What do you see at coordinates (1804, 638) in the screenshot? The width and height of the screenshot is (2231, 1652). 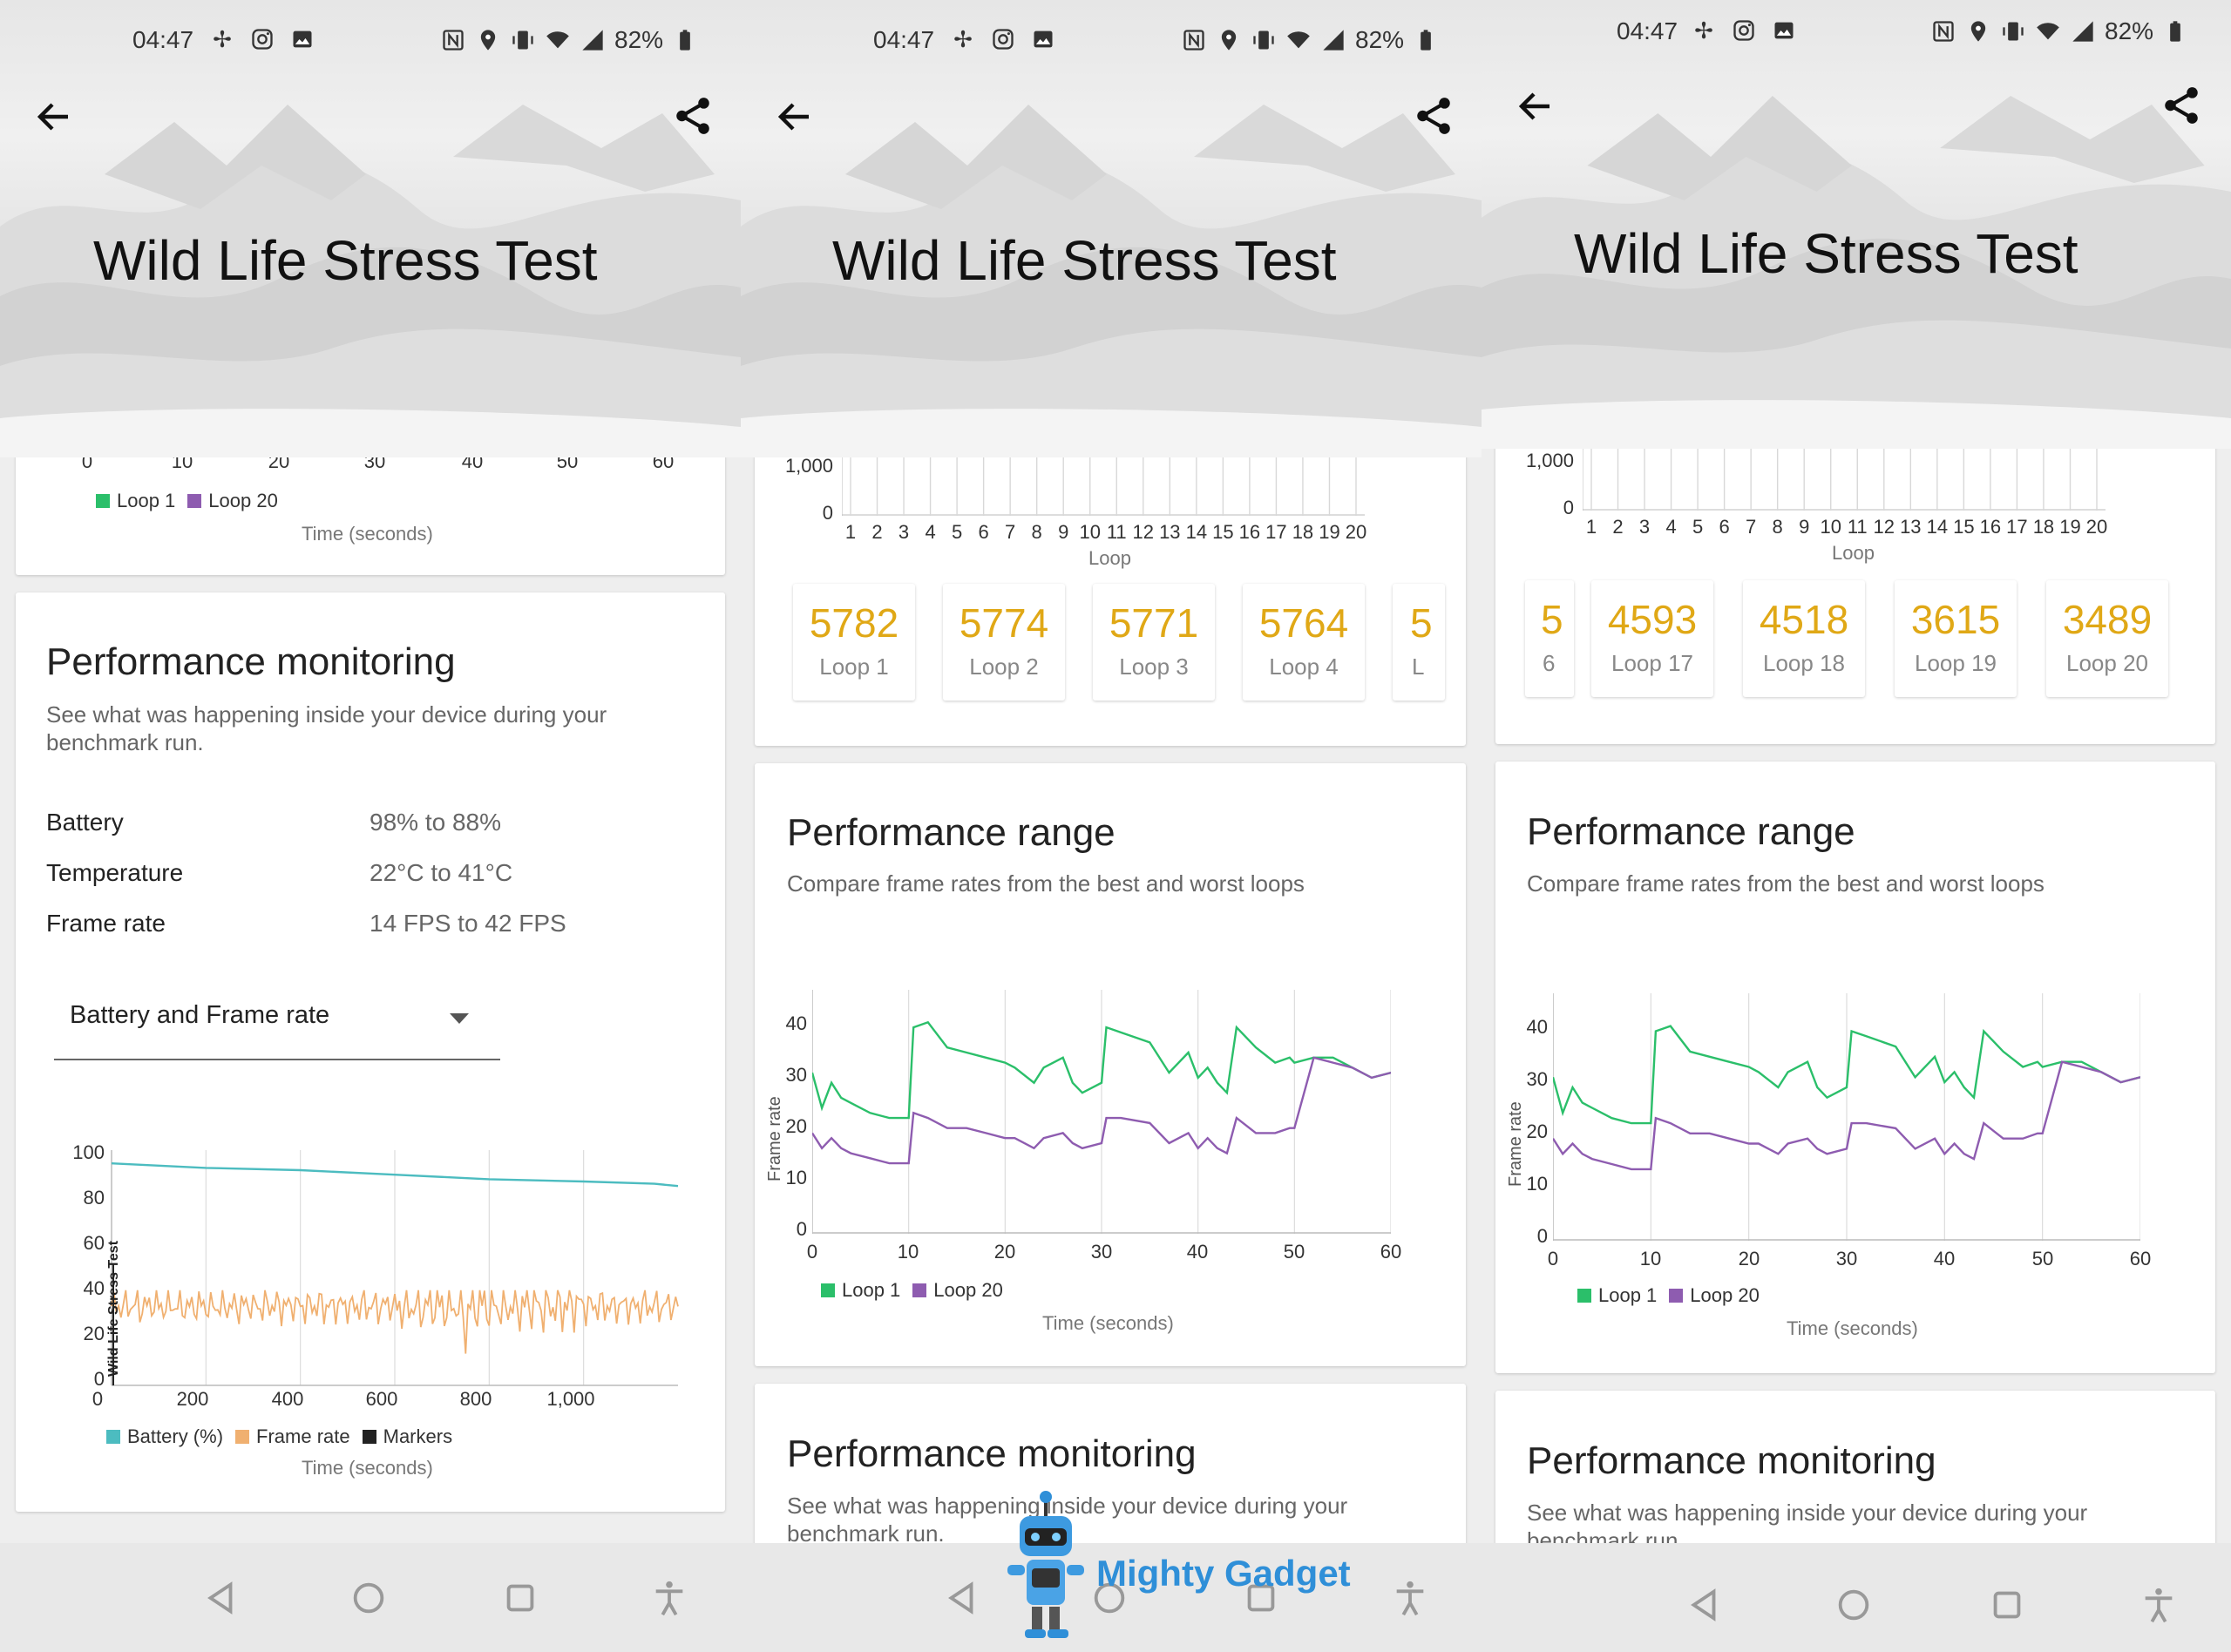 I see `score-tile: 4518 Loop 18` at bounding box center [1804, 638].